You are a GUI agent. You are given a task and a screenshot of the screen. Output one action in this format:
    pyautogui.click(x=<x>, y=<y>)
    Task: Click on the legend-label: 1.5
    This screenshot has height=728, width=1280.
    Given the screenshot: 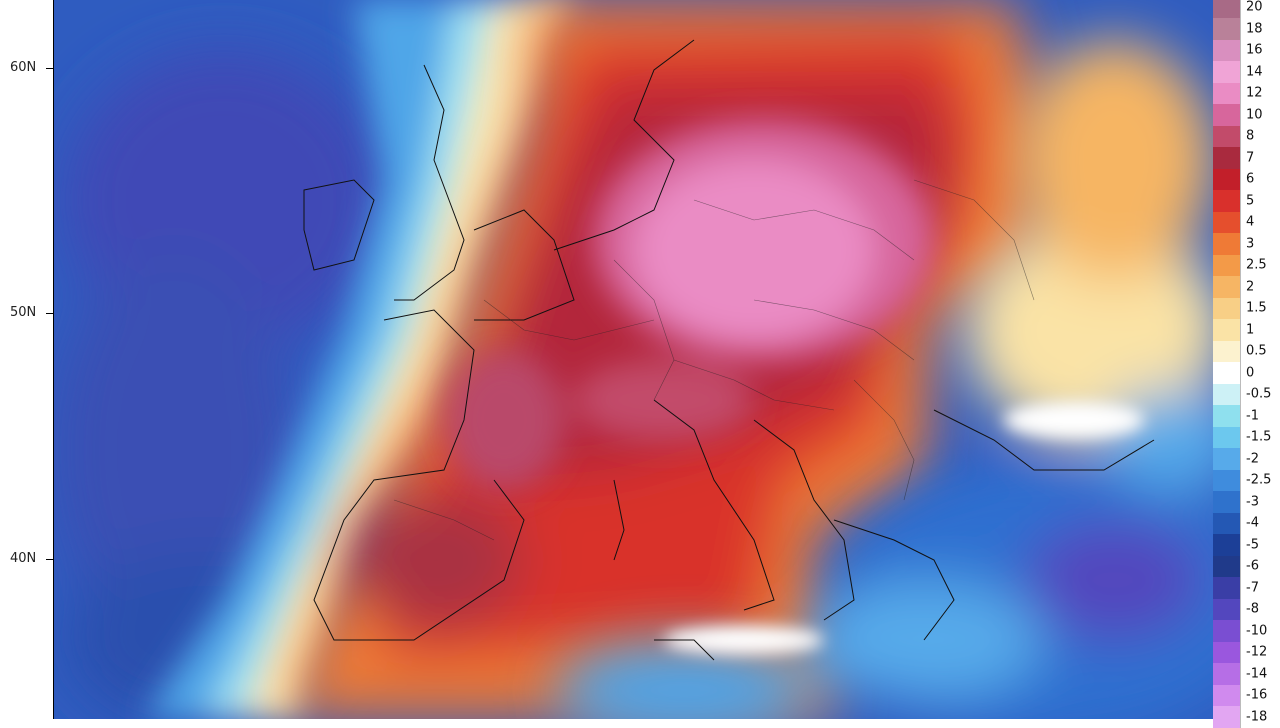 What is the action you would take?
    pyautogui.click(x=1256, y=308)
    